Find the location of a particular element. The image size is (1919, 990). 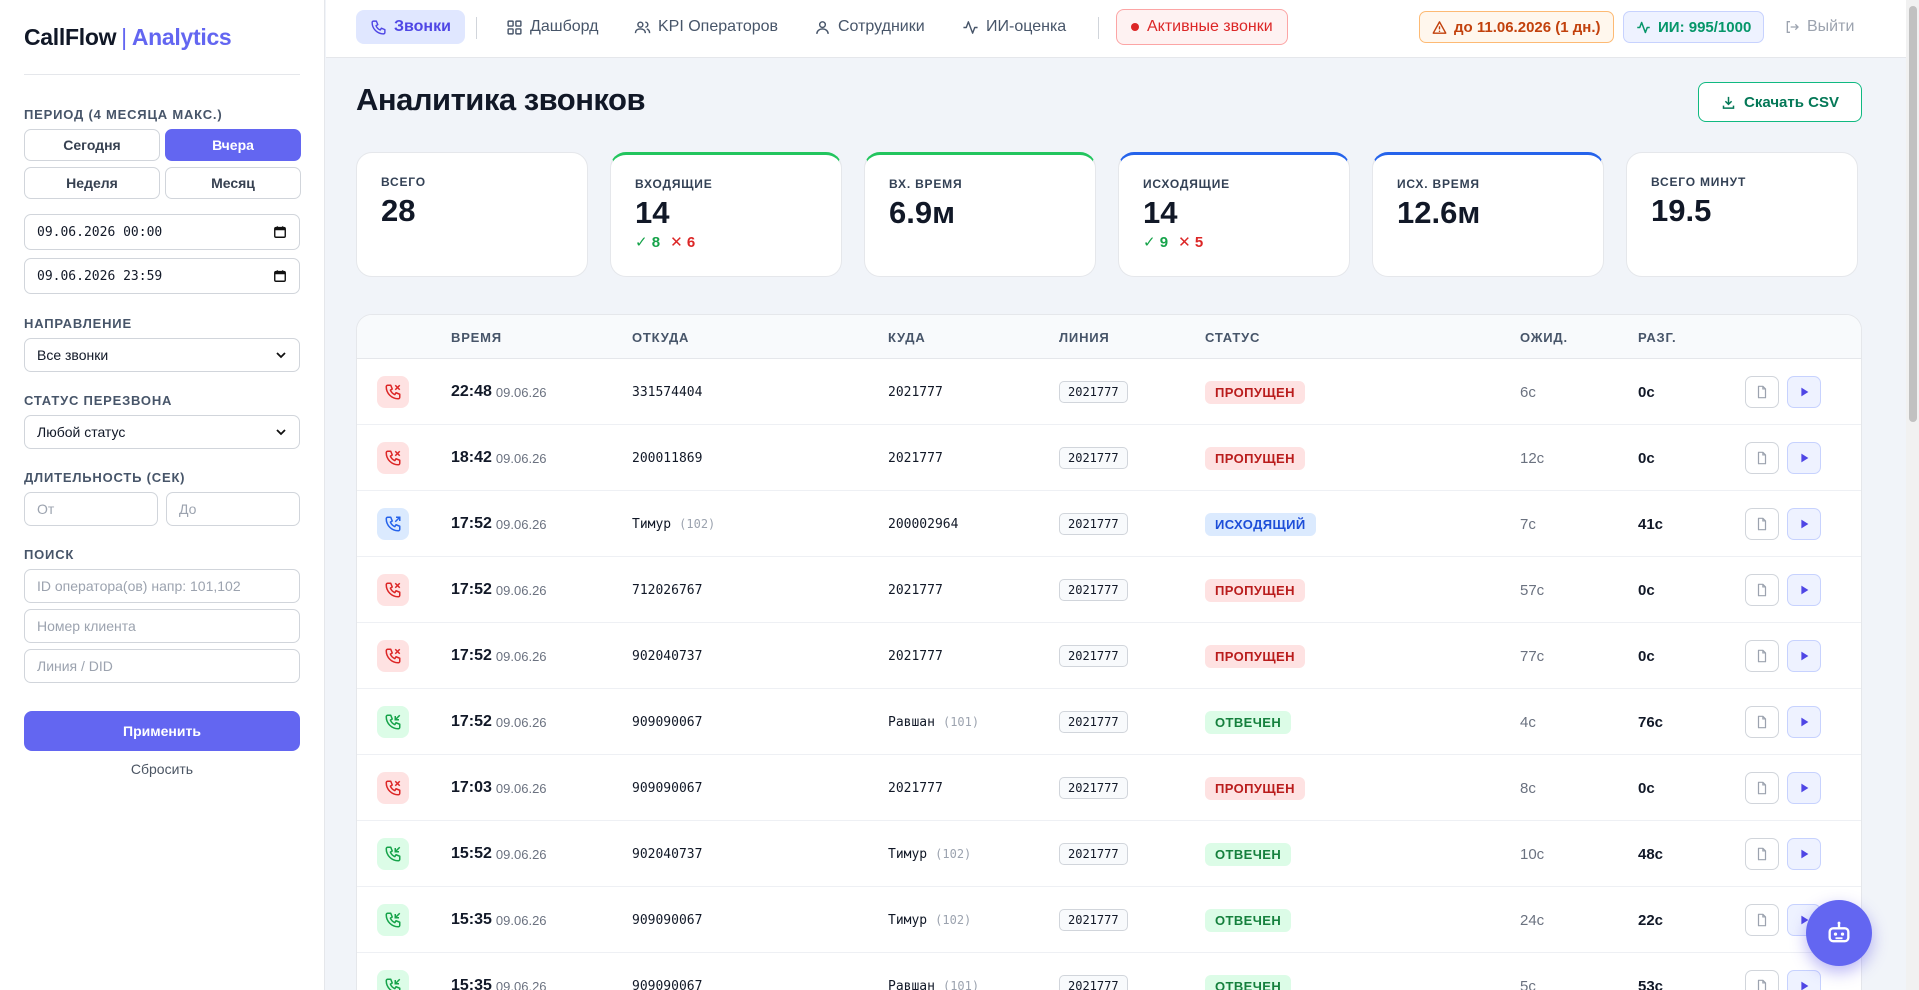

period-week-button: Неделя is located at coordinates (92, 183).